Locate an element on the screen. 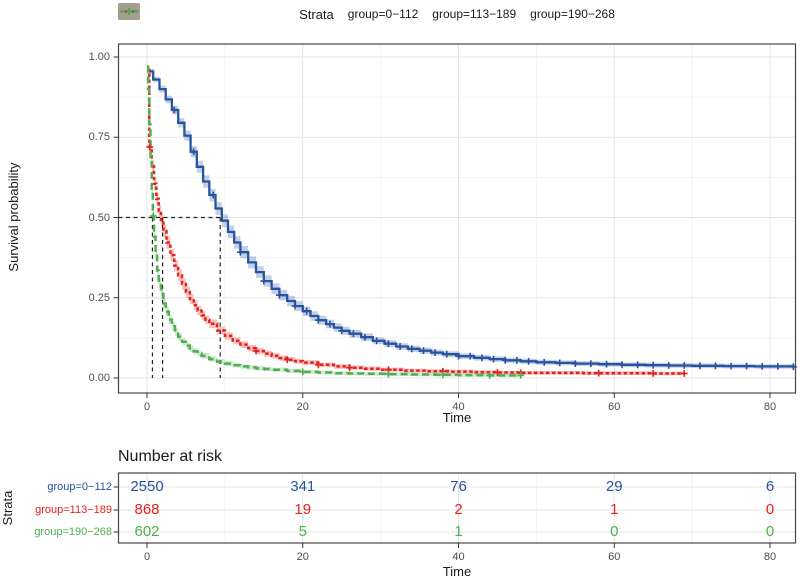  risk-row-label: group=0−112 is located at coordinates (79, 487).